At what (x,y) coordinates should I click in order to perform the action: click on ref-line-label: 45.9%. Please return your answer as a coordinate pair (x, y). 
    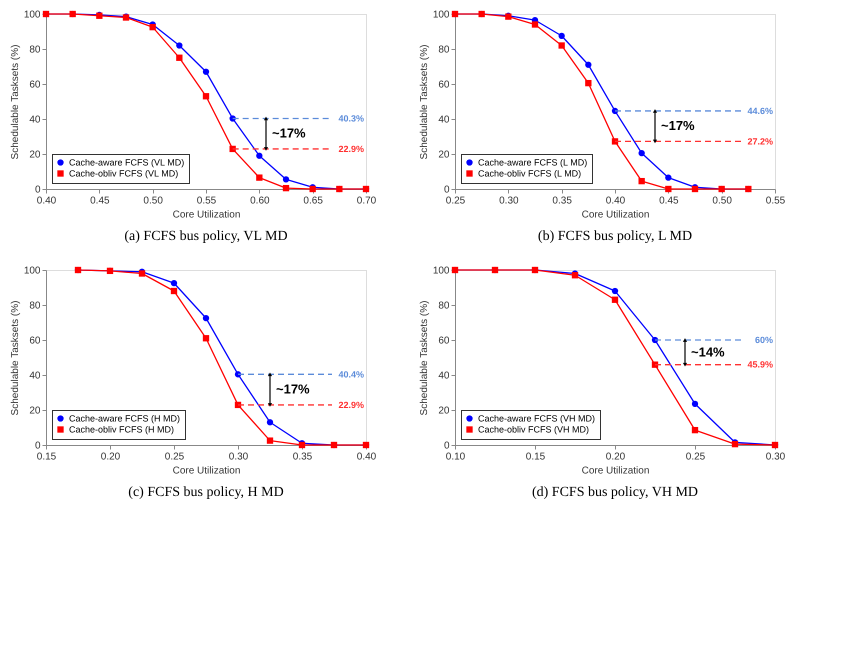
    Looking at the image, I should click on (760, 365).